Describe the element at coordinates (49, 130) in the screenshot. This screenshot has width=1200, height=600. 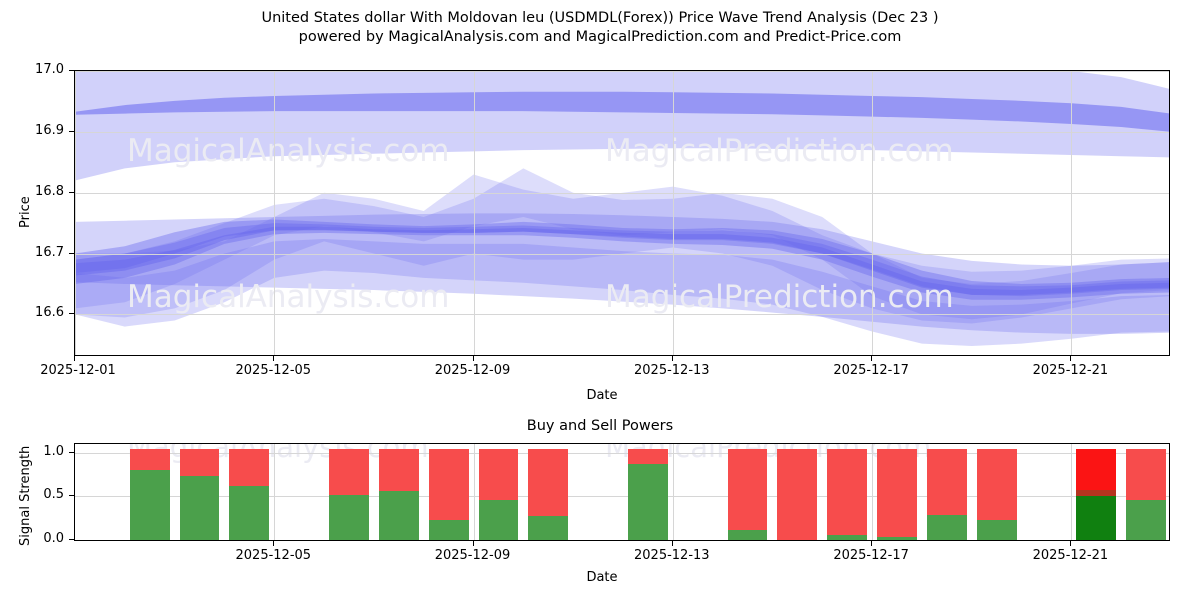
I see `price-ytick-16.9: 16.9` at that location.